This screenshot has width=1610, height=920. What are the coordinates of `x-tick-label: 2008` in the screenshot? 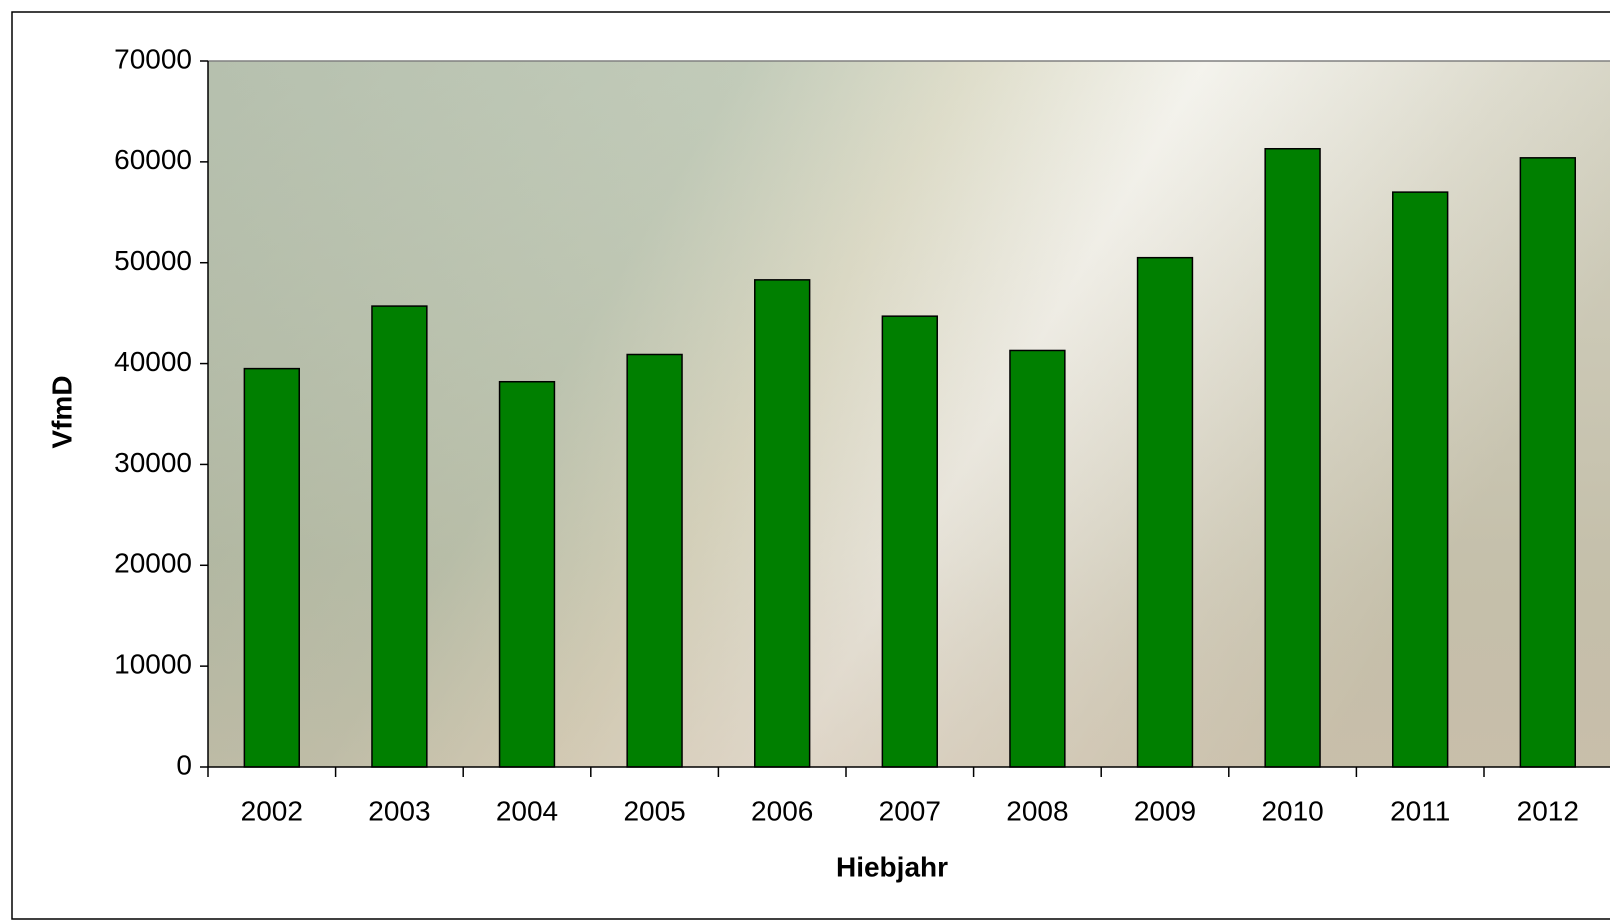 It's located at (1037, 810).